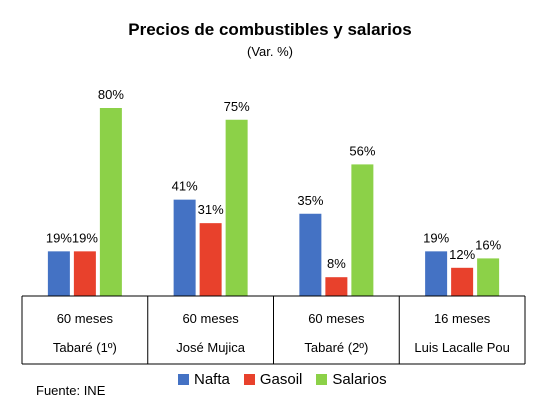  What do you see at coordinates (211, 209) in the screenshot?
I see `data-label-gasoil-1: 31%` at bounding box center [211, 209].